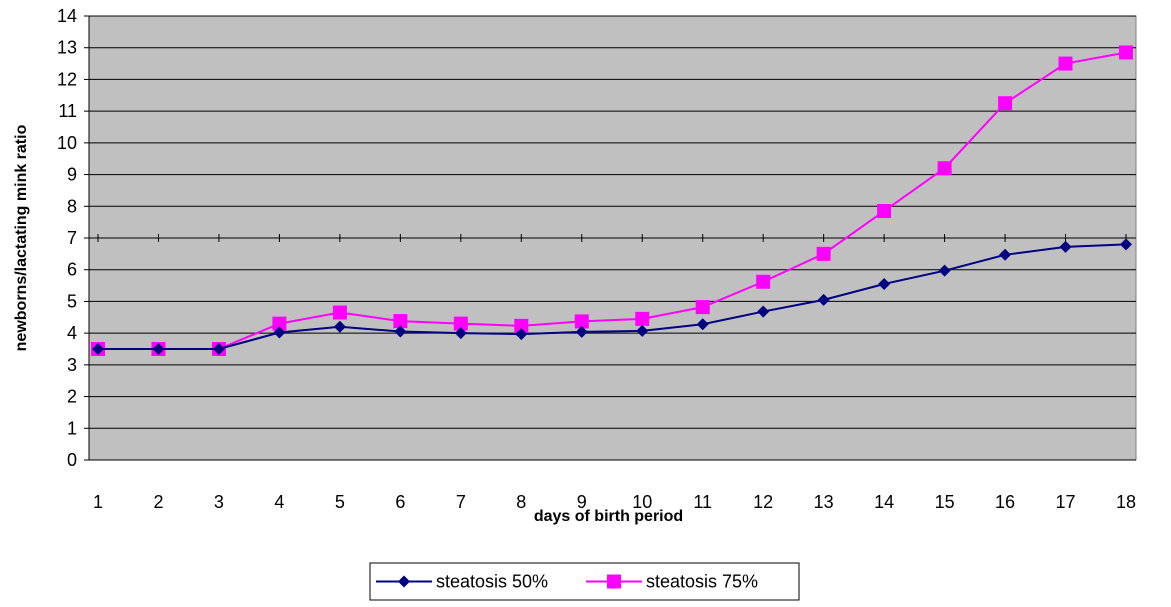 Image resolution: width=1171 pixels, height=607 pixels. I want to click on y-tick-label-10: 10, so click(67, 143).